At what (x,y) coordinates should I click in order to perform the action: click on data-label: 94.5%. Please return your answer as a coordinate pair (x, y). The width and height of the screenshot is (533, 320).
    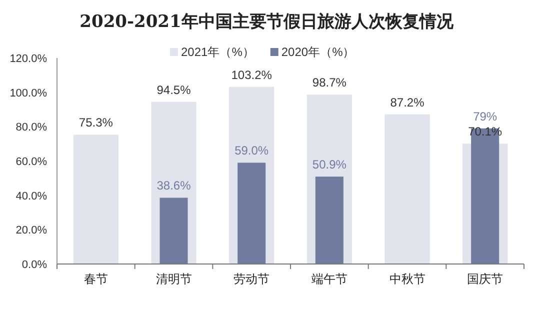
    Looking at the image, I should click on (174, 89).